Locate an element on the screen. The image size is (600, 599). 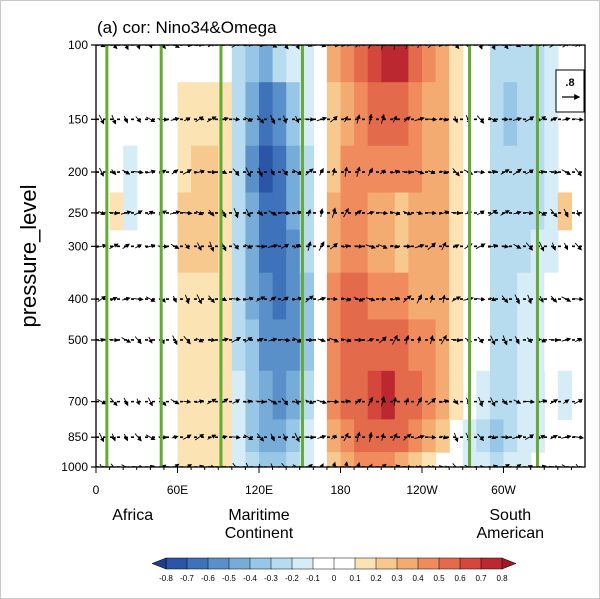
y-tick-label: 400 is located at coordinates (78, 299).